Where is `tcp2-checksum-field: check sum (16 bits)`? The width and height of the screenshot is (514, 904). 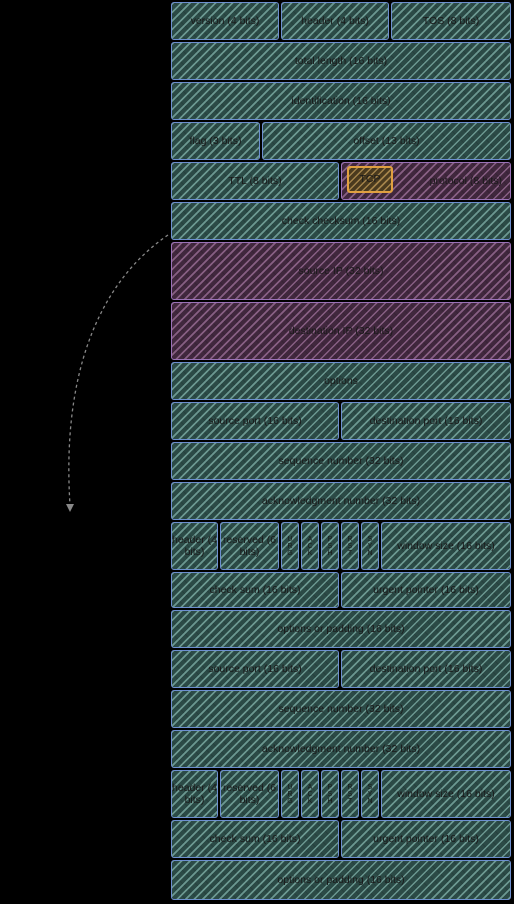
tcp2-checksum-field: check sum (16 bits) is located at coordinates (255, 839).